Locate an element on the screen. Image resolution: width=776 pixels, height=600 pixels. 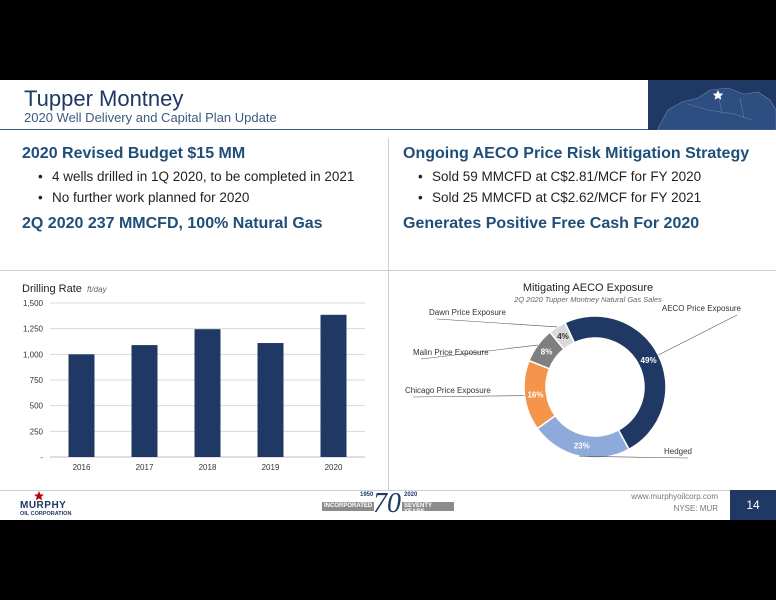
chart-title: Drilling Rate is located at coordinates (52, 289).